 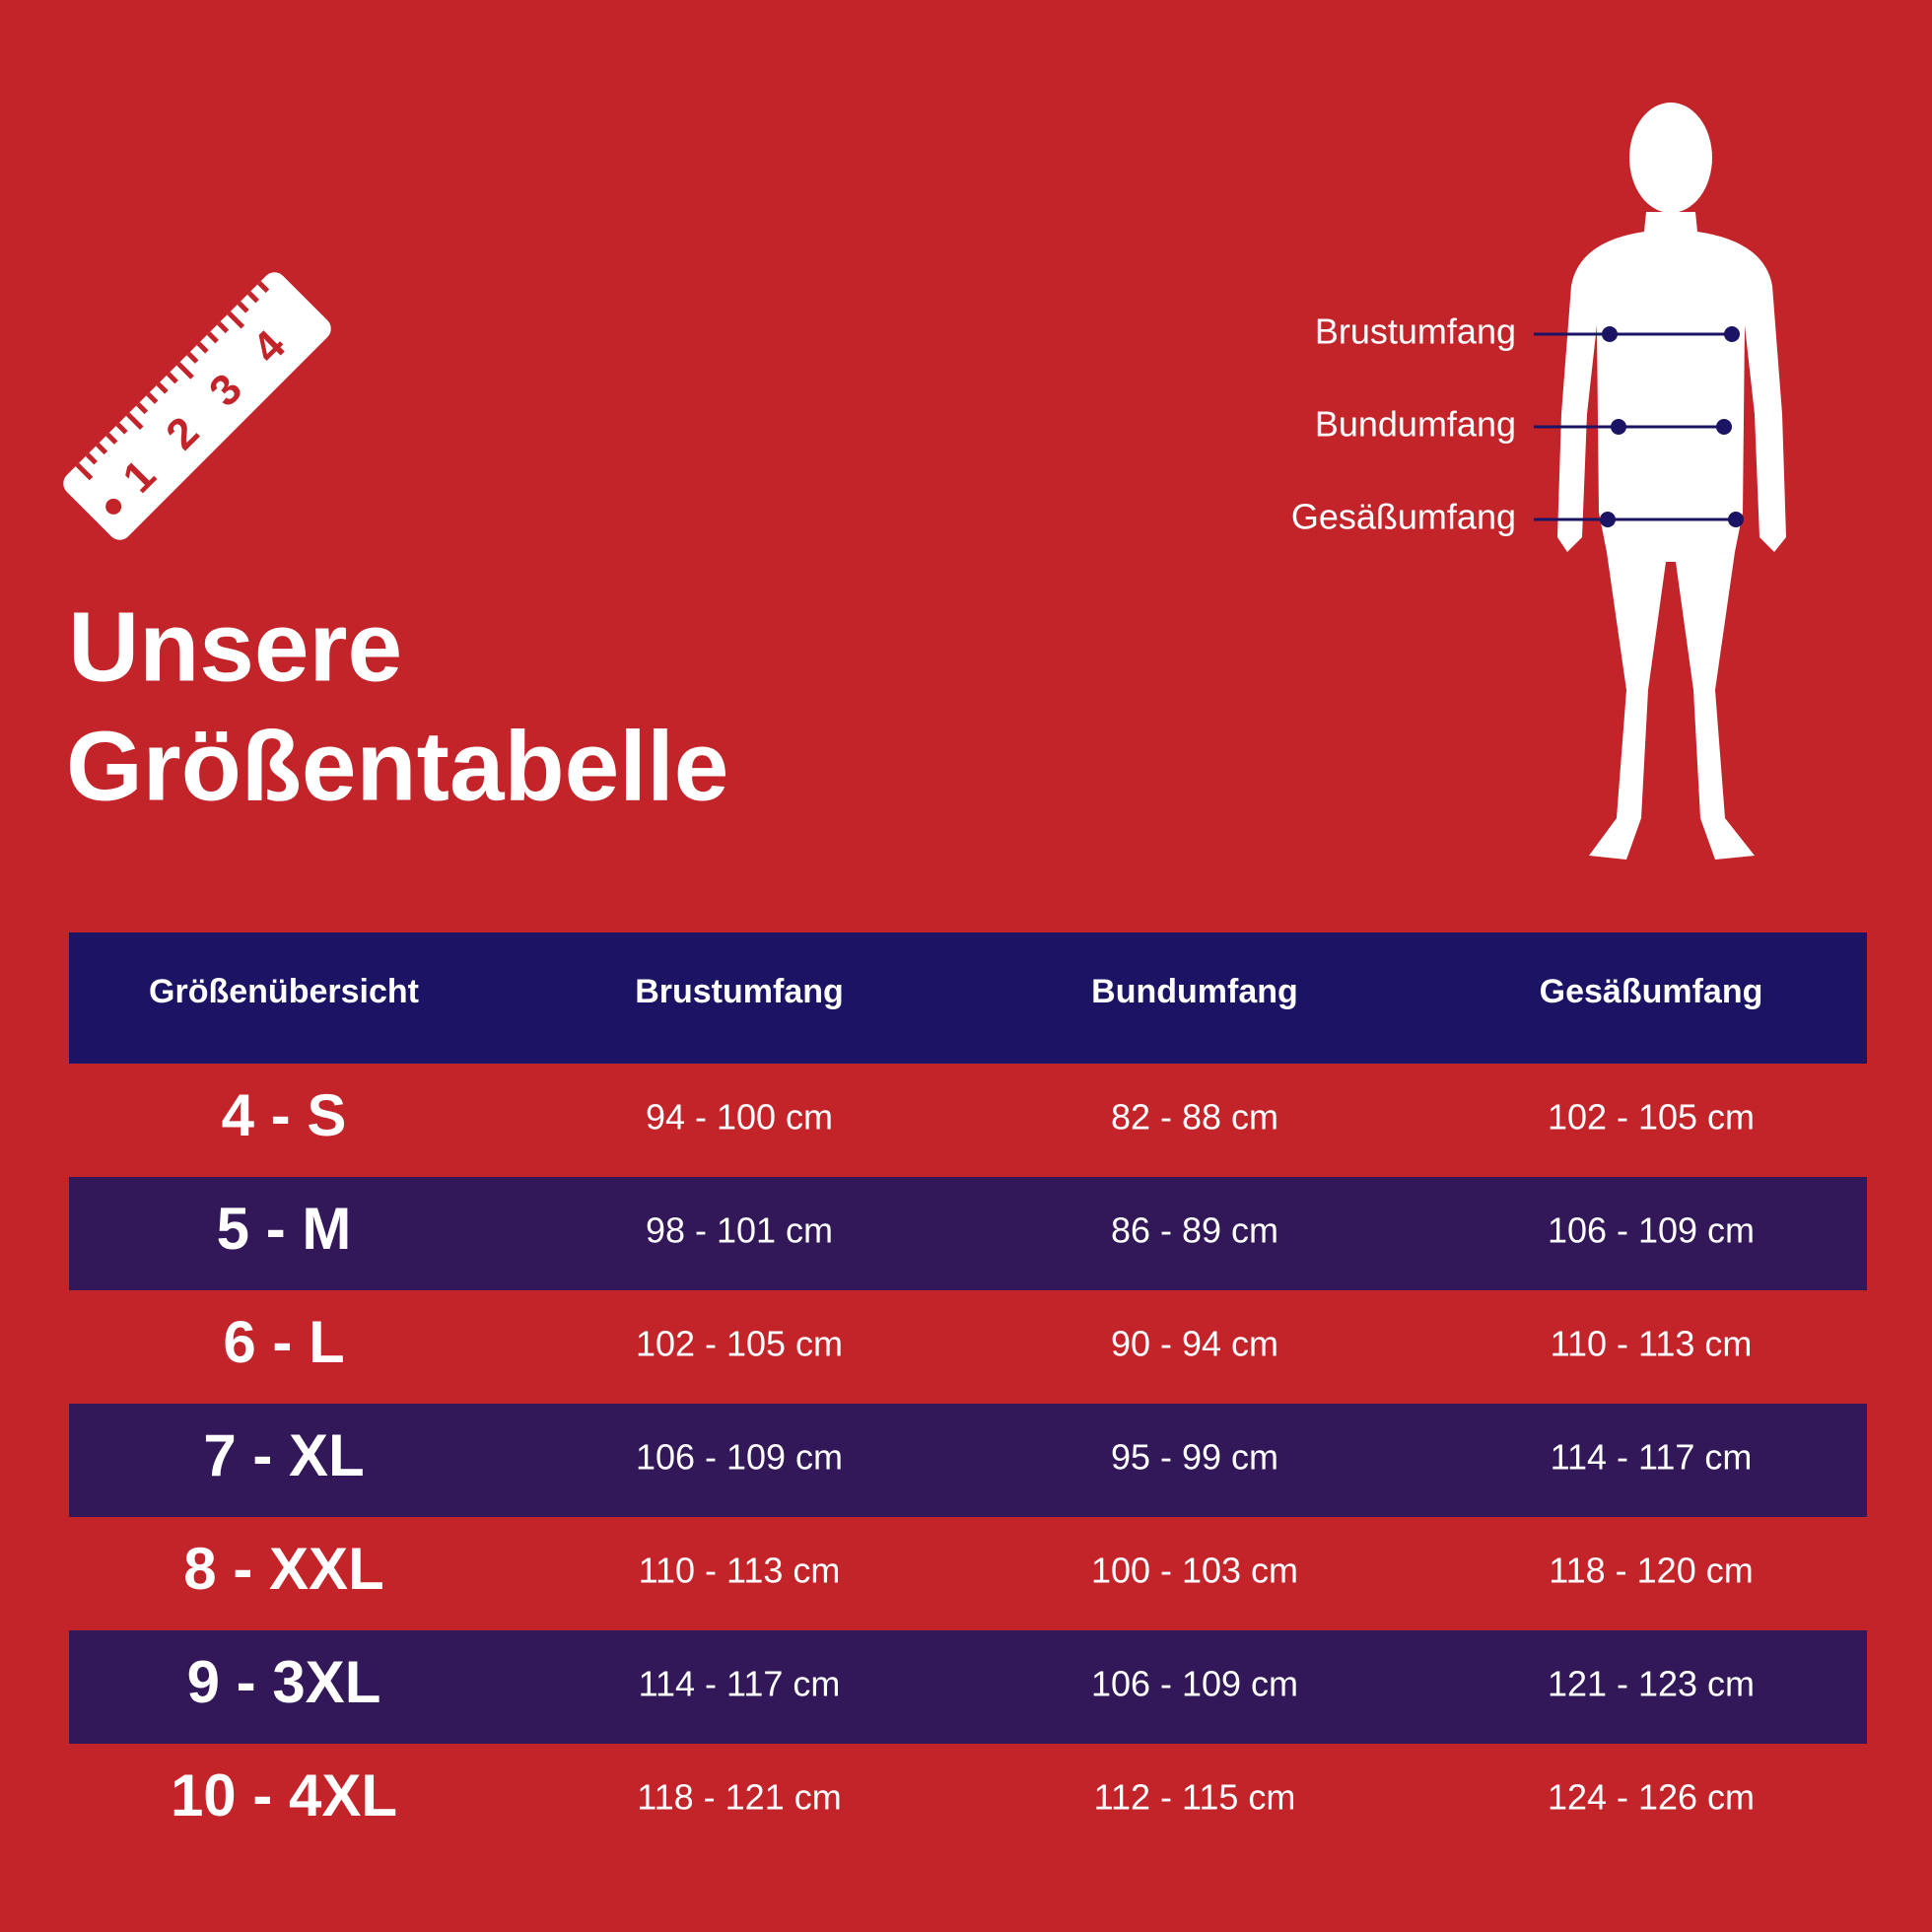 What do you see at coordinates (284, 992) in the screenshot?
I see `table-header-cell: Größenübersicht` at bounding box center [284, 992].